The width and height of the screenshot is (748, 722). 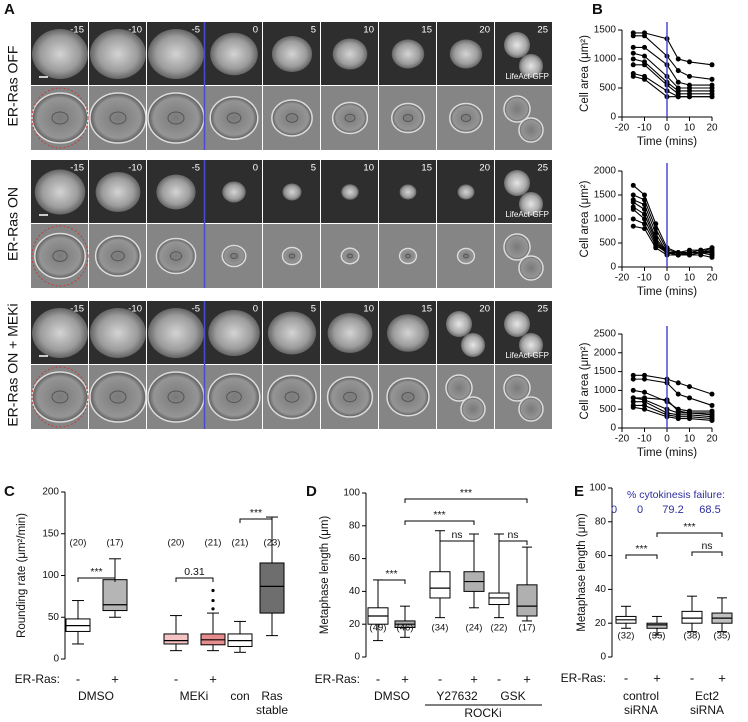 I want to click on group-label: GSK, so click(x=512, y=696).